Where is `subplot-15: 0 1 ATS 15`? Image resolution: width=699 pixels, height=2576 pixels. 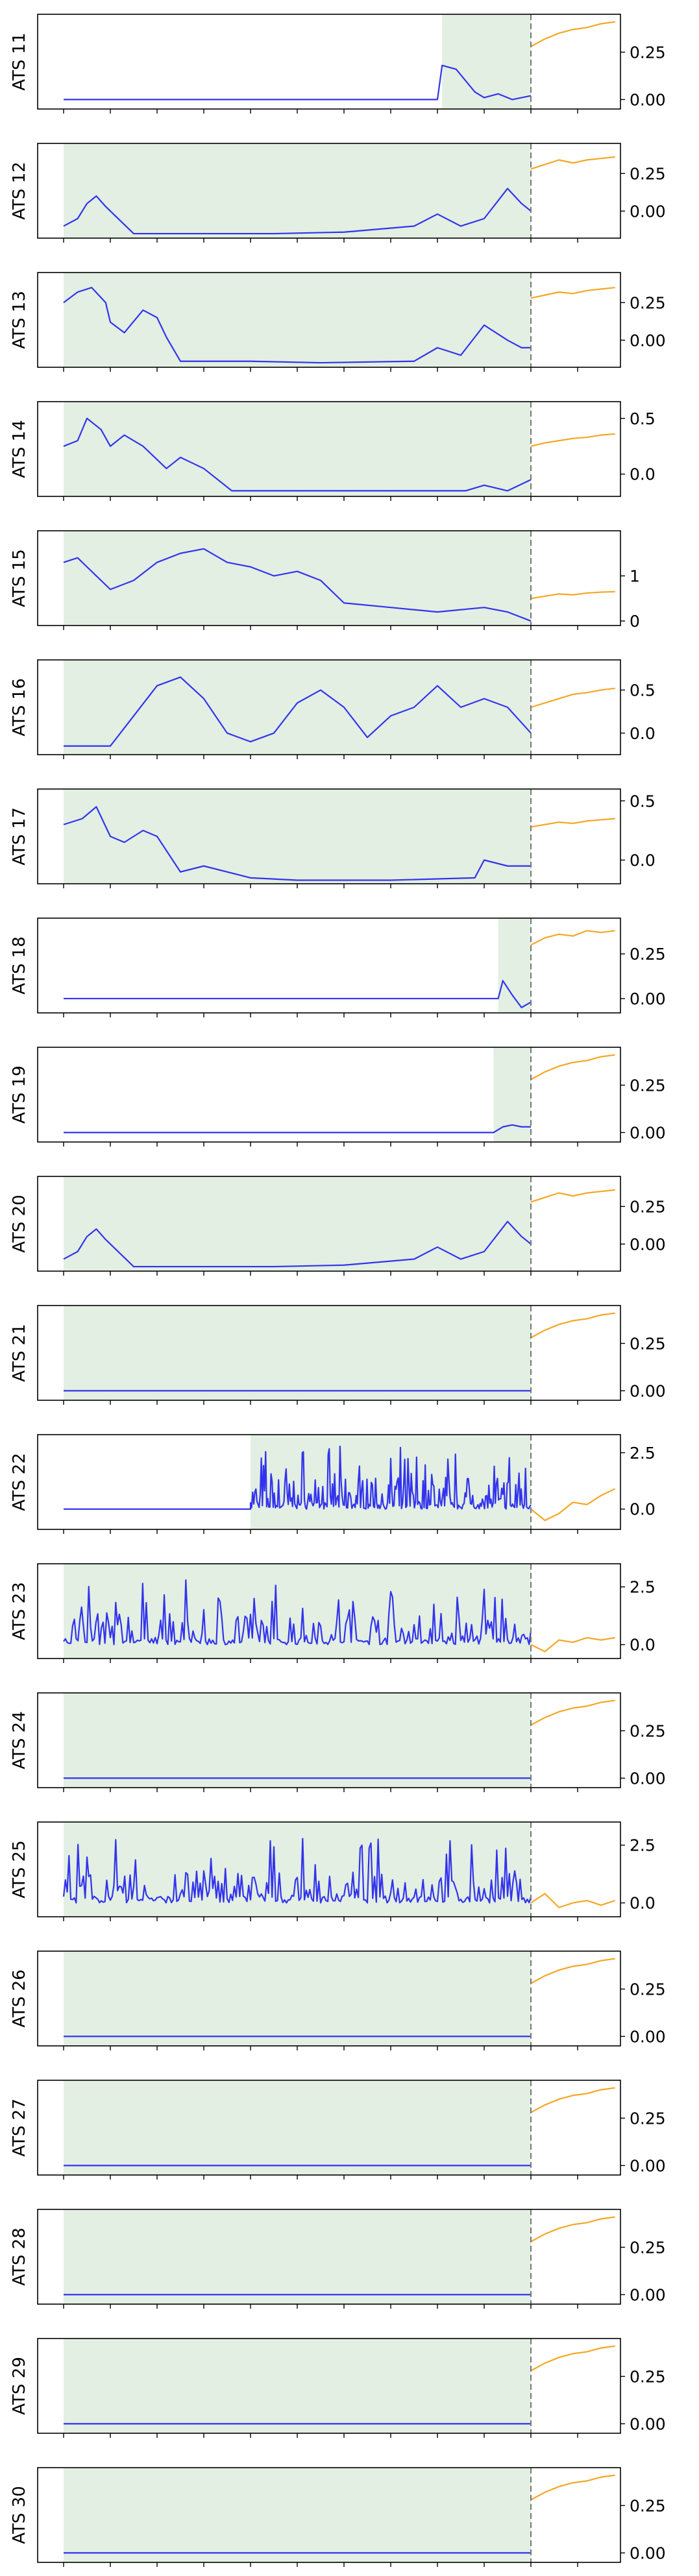
subplot-15: 0 1 ATS 15 is located at coordinates (325, 580).